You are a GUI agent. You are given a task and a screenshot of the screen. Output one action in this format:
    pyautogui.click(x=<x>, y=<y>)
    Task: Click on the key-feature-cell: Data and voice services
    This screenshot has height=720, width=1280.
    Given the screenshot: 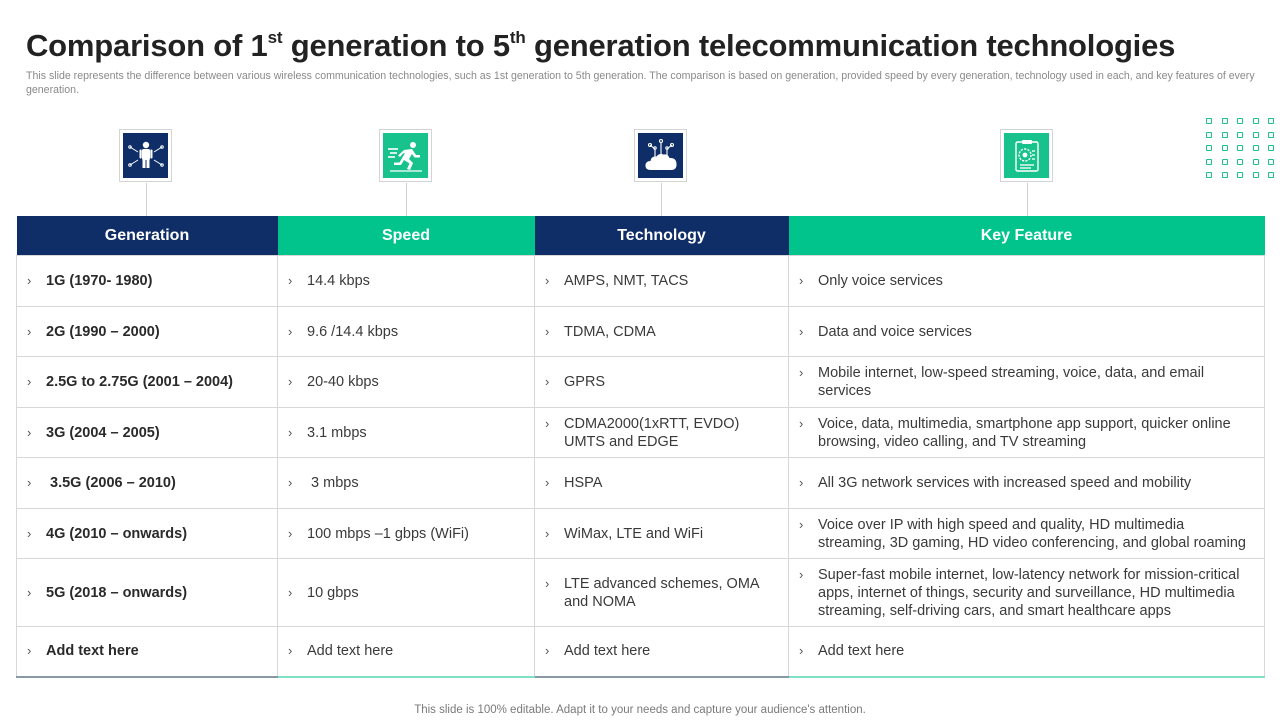 What is the action you would take?
    pyautogui.click(x=895, y=331)
    